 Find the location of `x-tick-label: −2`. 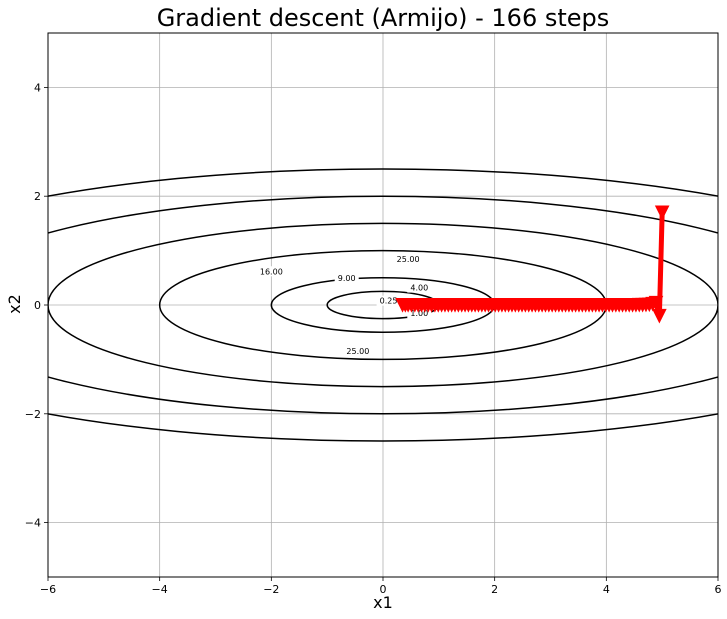

x-tick-label: −2 is located at coordinates (271, 589).